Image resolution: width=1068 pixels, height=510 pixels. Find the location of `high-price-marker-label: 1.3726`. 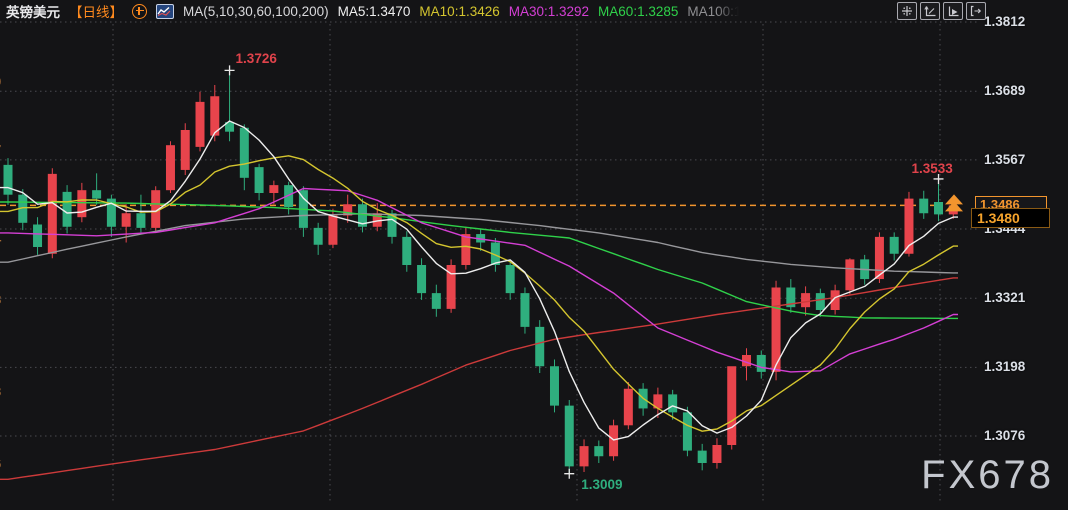

high-price-marker-label: 1.3726 is located at coordinates (256, 59).